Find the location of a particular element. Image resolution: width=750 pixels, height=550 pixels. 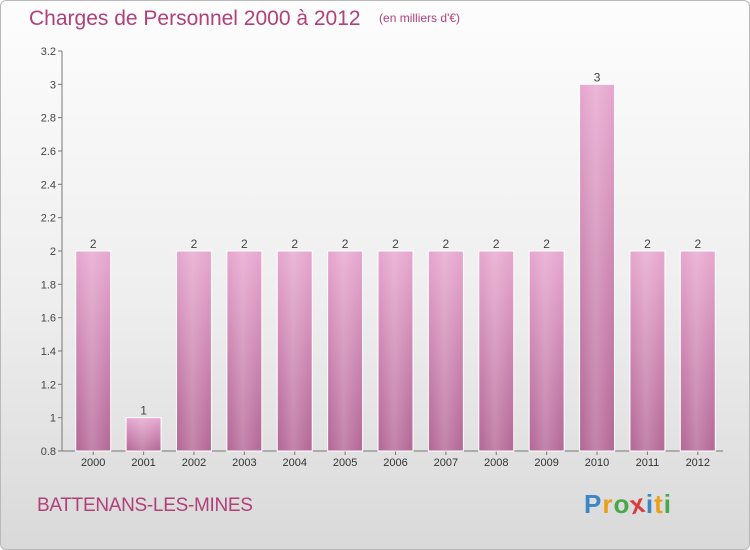

y-tick-label: 0.8 is located at coordinates (48, 452).